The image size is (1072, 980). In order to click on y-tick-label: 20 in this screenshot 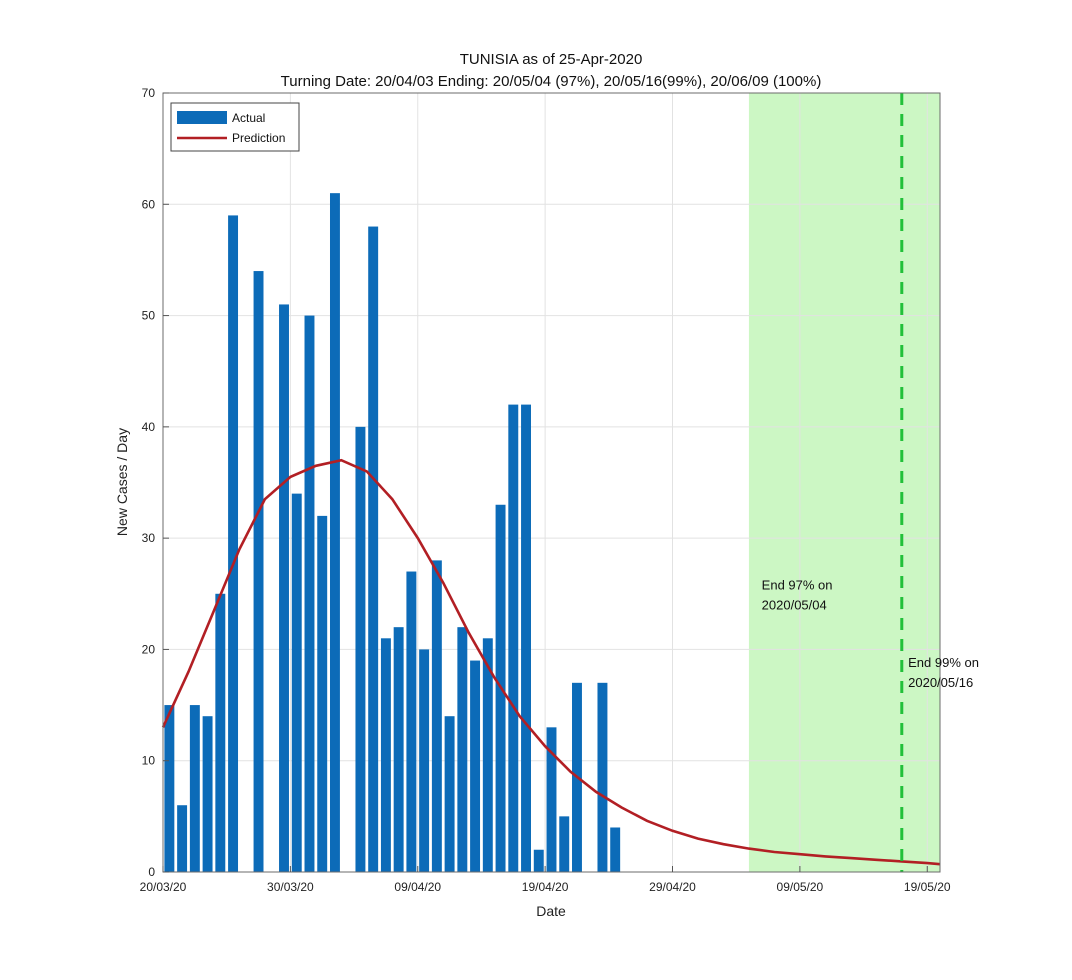, I will do `click(149, 649)`.